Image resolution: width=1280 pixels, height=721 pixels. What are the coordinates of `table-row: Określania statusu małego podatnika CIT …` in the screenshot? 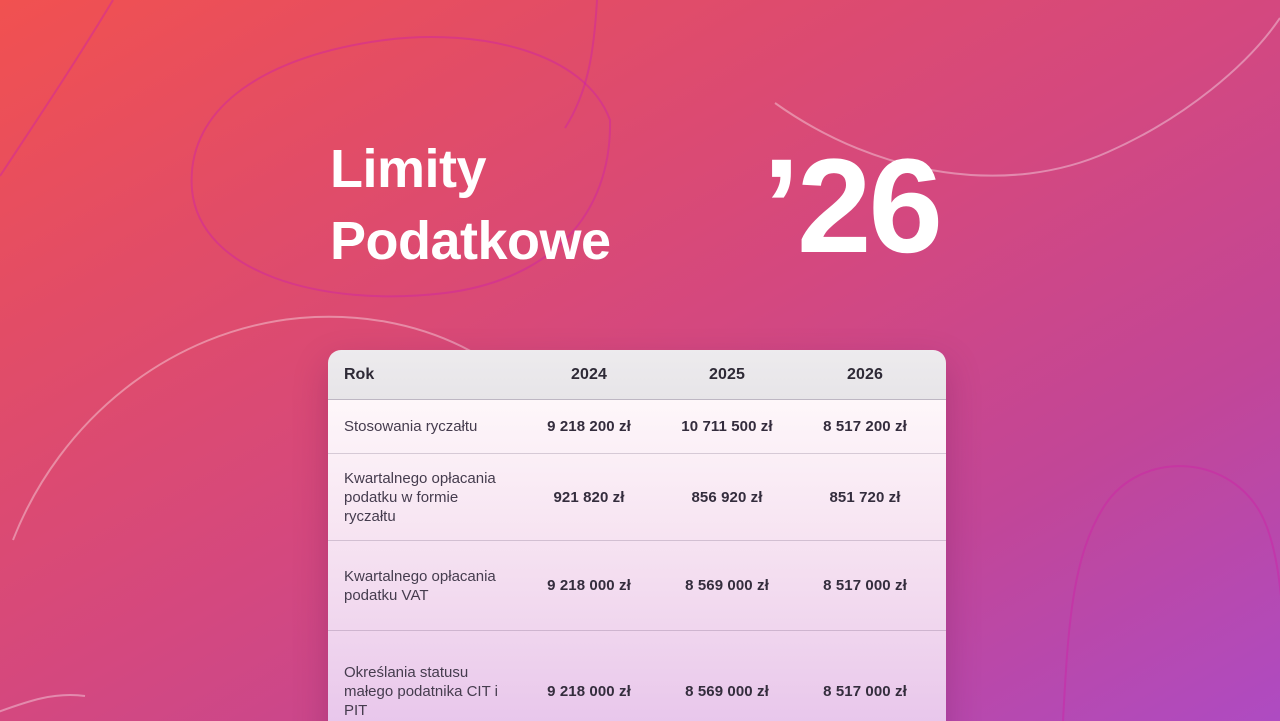 It's located at (637, 675).